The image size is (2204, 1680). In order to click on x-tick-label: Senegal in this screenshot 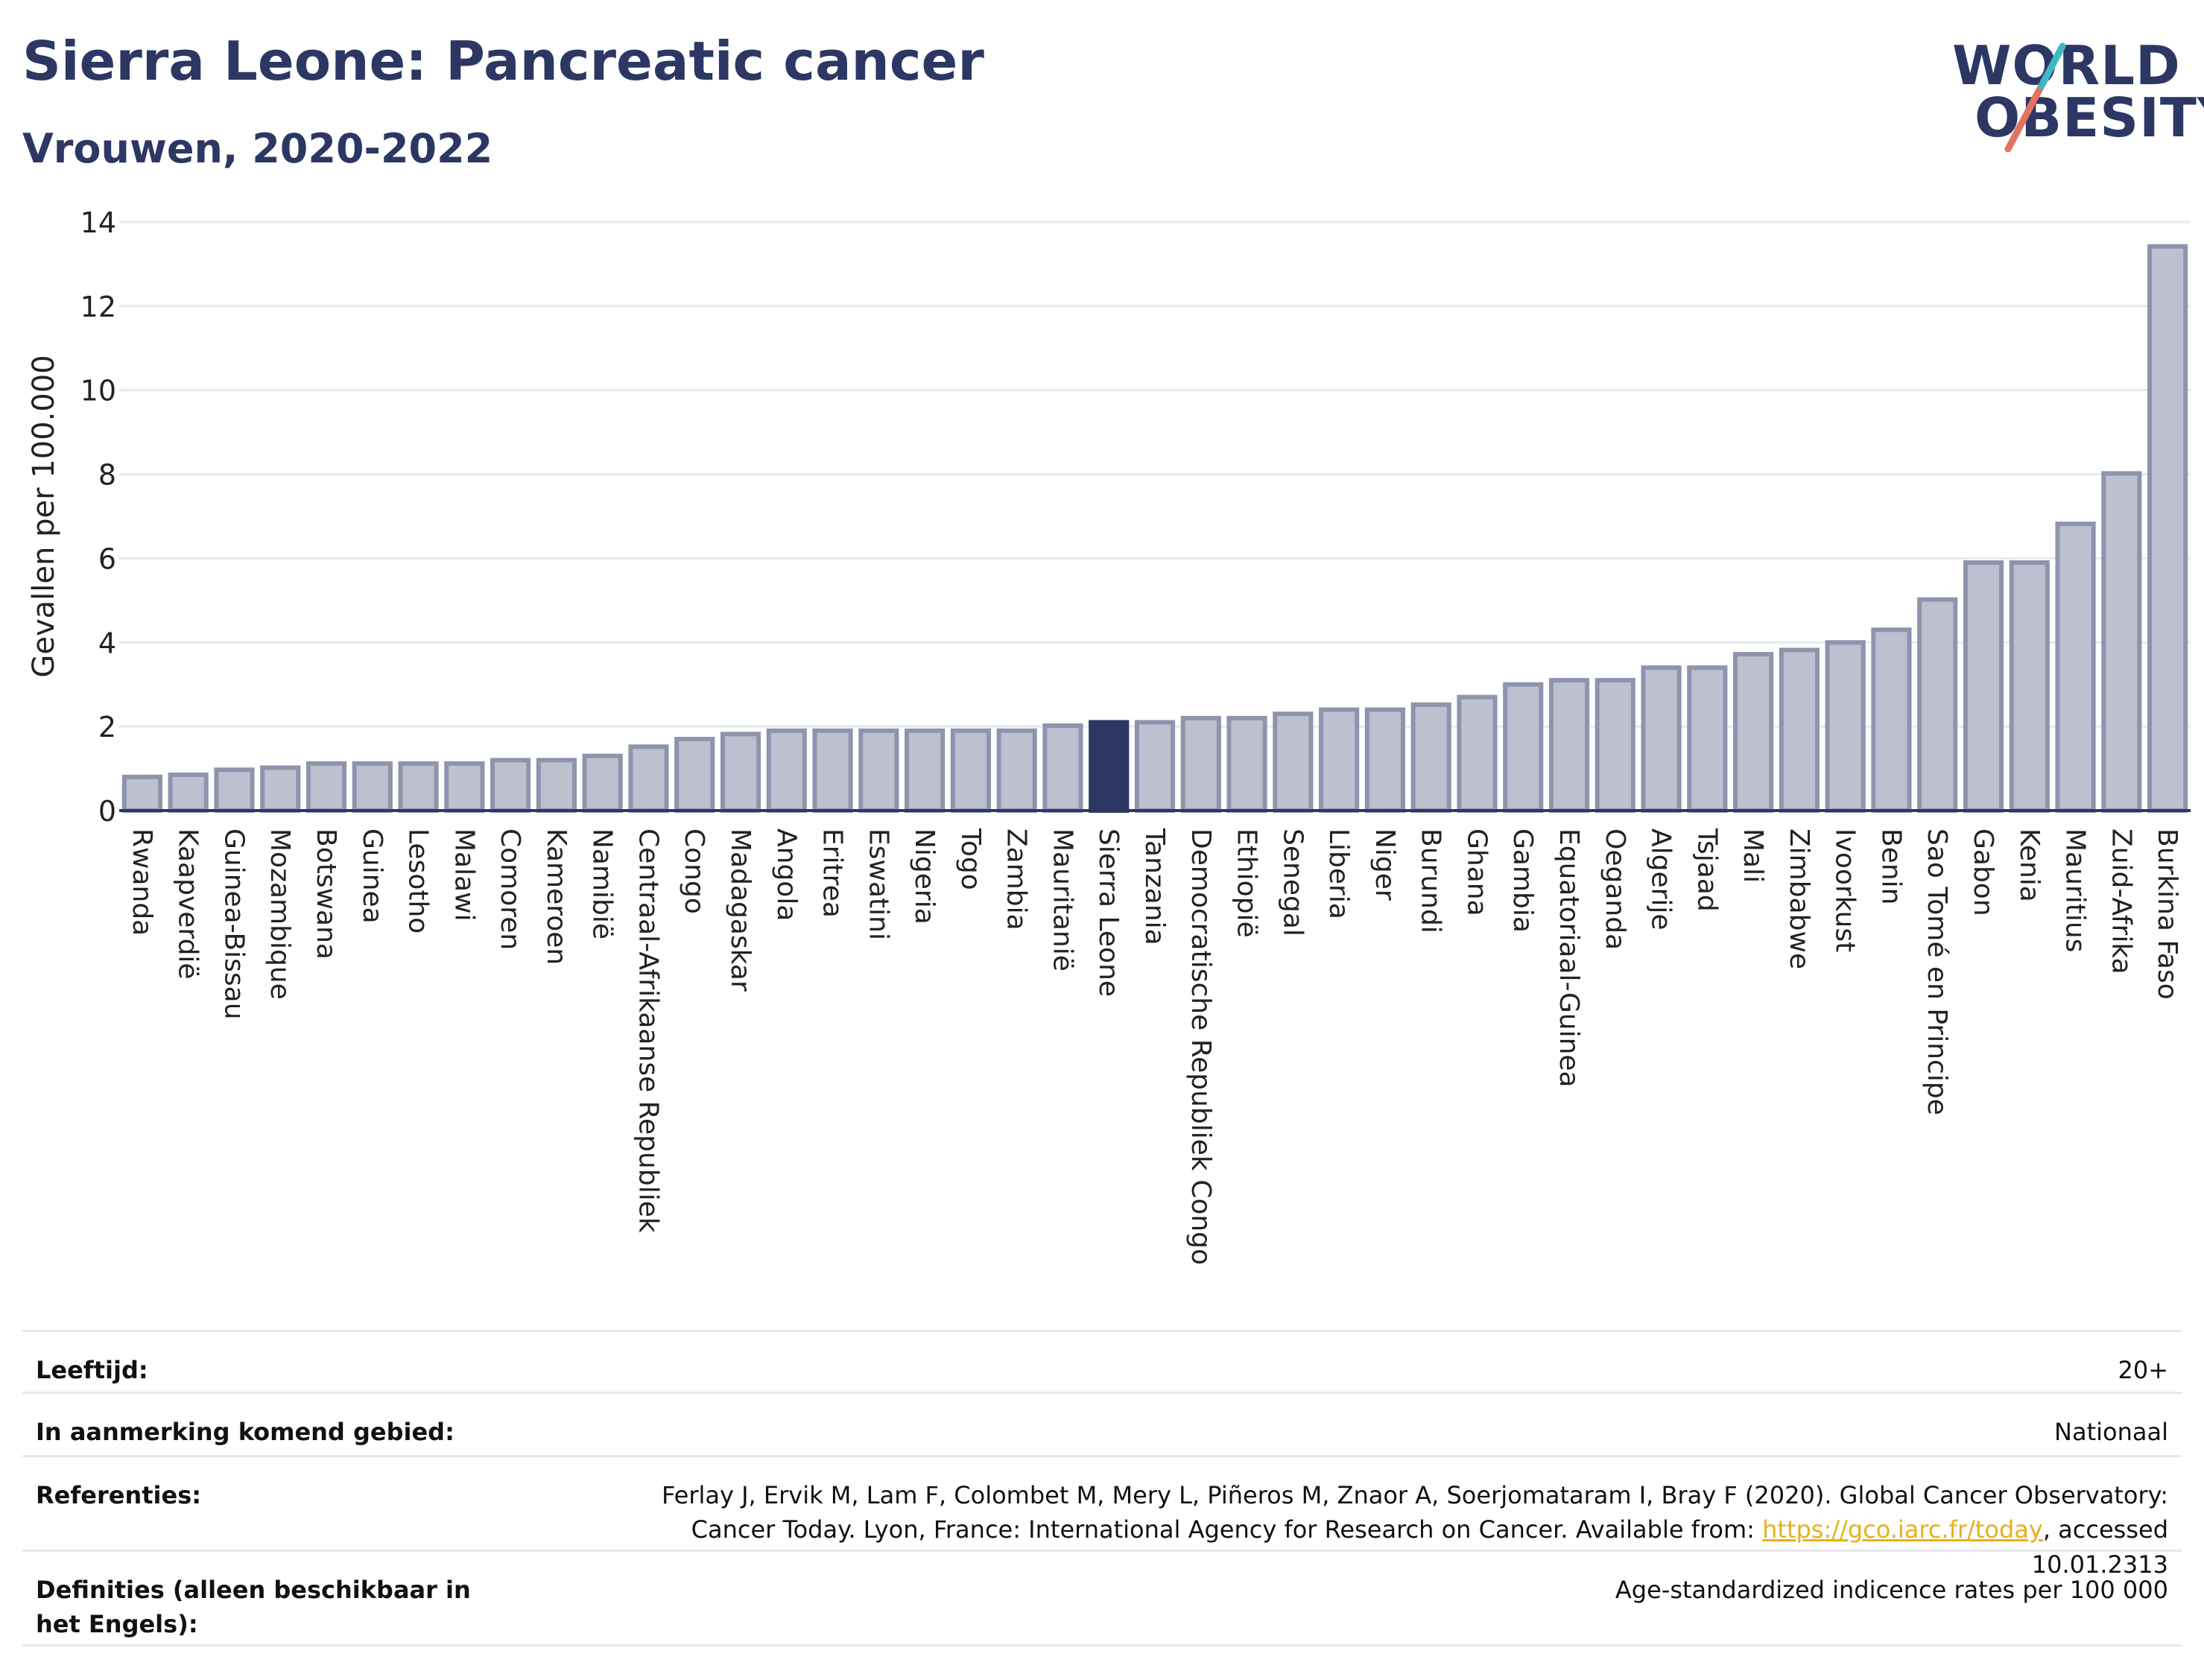, I will do `click(1292, 882)`.